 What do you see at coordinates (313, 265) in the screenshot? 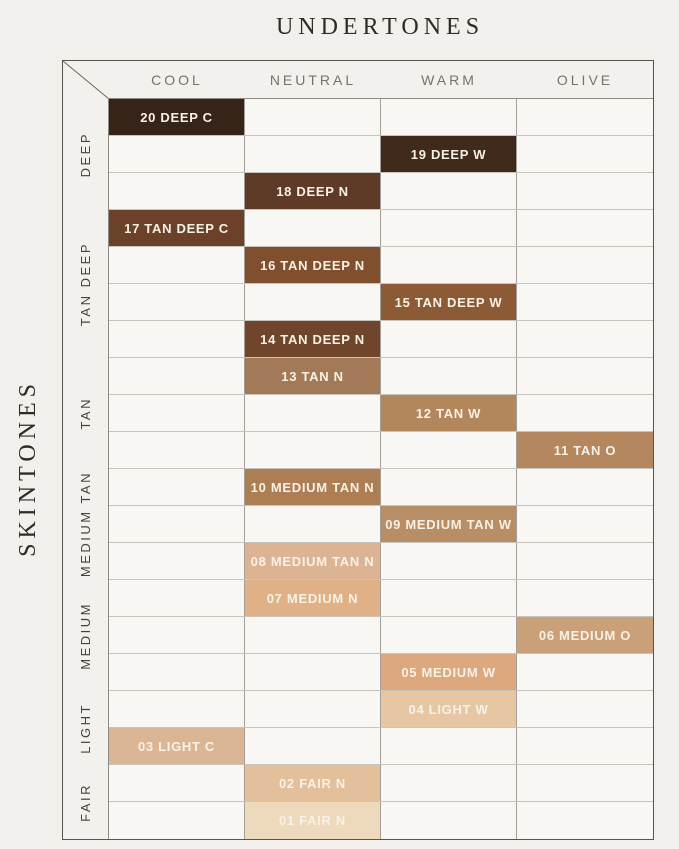
I see `shade-swatch: 16 TAN DEEP N` at bounding box center [313, 265].